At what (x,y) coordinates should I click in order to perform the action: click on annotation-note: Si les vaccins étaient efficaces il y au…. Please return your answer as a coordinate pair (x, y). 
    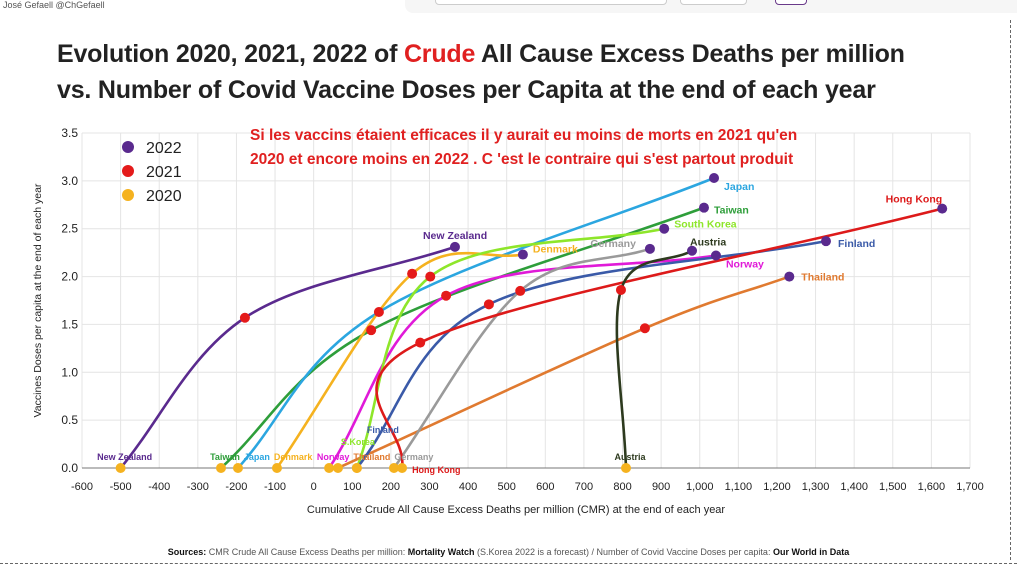
    Looking at the image, I should click on (523, 148).